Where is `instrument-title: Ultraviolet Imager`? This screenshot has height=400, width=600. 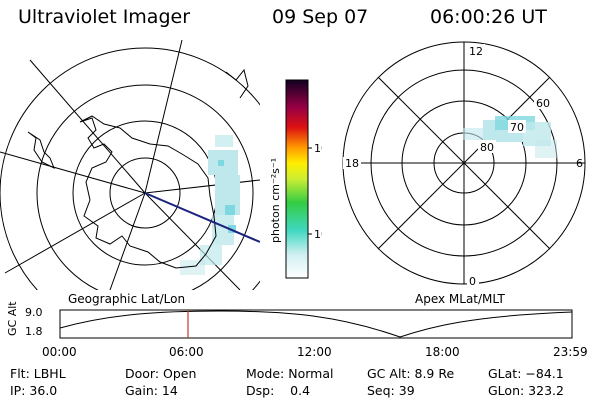 instrument-title: Ultraviolet Imager is located at coordinates (104, 17).